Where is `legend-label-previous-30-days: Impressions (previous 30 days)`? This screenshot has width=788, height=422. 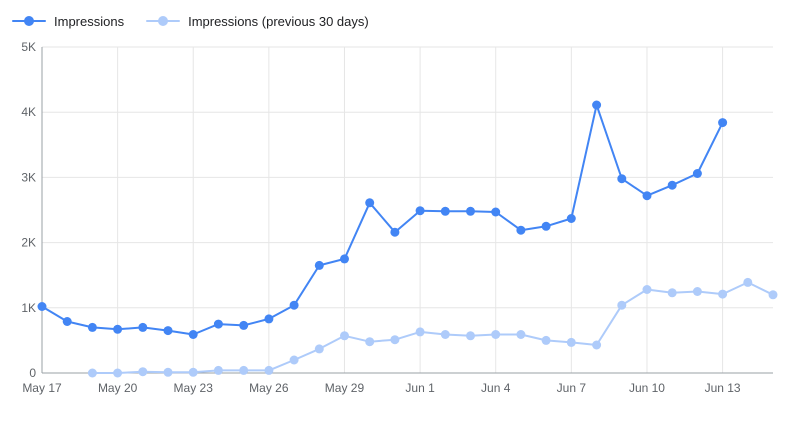 legend-label-previous-30-days: Impressions (previous 30 days) is located at coordinates (278, 21).